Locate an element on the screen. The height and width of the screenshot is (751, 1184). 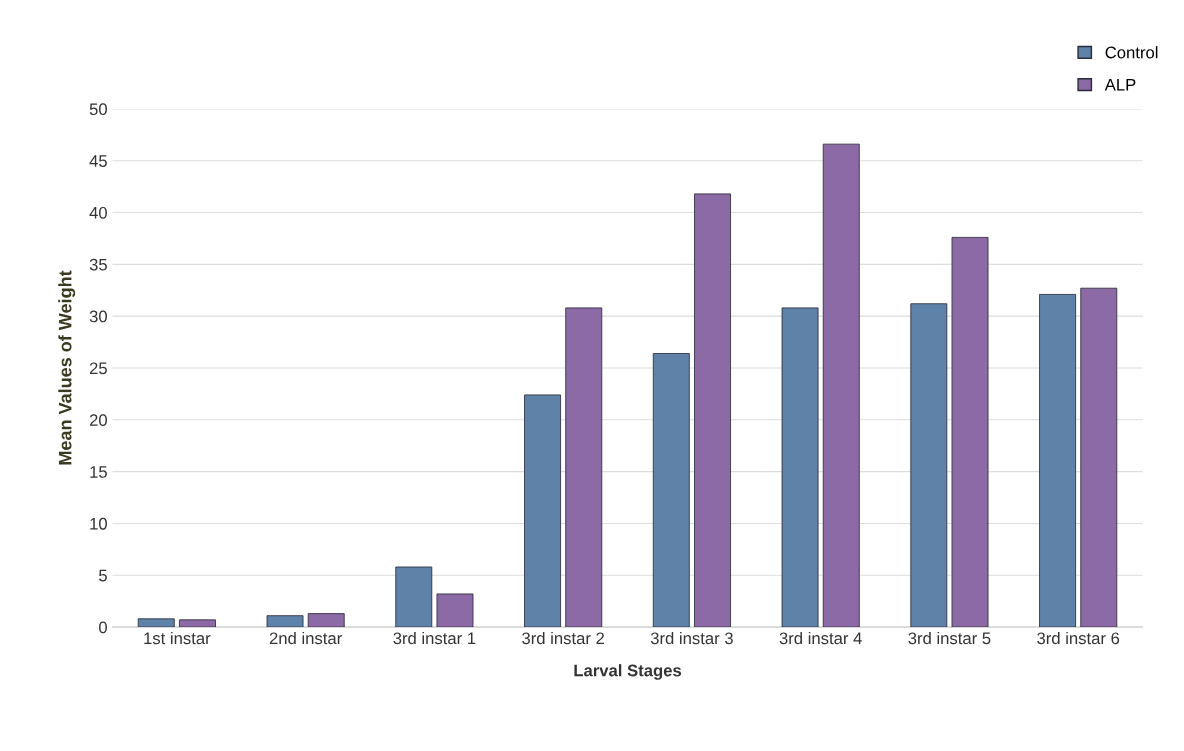
legend-label: Control is located at coordinates (1131, 52).